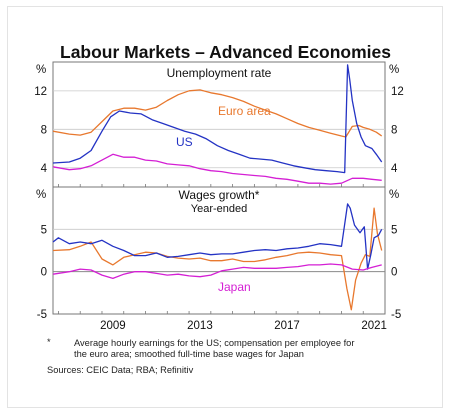 The height and width of the screenshot is (416, 451). I want to click on y-tick-right: -5, so click(396, 315).